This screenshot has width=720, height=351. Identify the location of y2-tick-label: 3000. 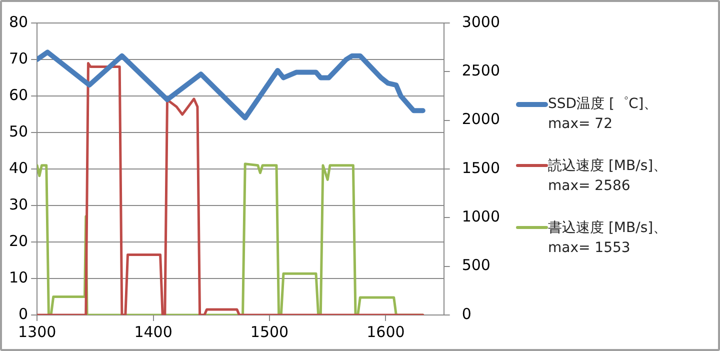
(481, 21).